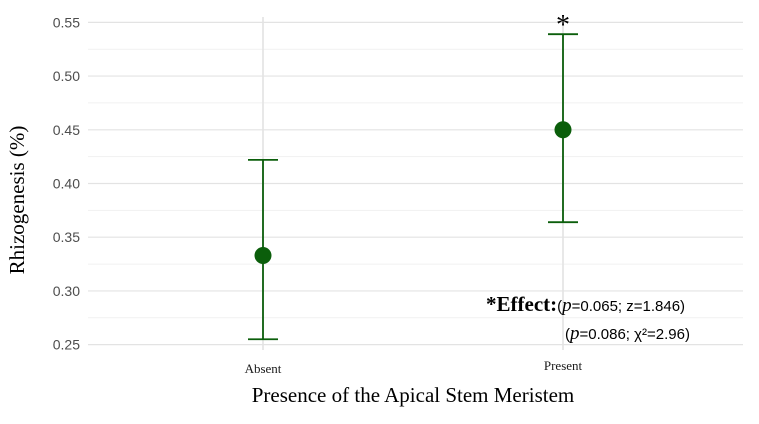 Image resolution: width=759 pixels, height=424 pixels. What do you see at coordinates (66, 130) in the screenshot?
I see `y-tick-label: 0.45` at bounding box center [66, 130].